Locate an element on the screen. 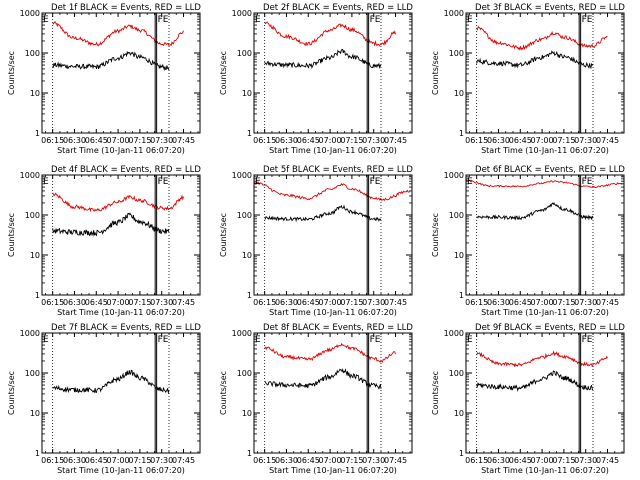 Image resolution: width=640 pixels, height=480 pixels. panel-title: Det 9f BLACK = Events, RED = LLD is located at coordinates (550, 328).